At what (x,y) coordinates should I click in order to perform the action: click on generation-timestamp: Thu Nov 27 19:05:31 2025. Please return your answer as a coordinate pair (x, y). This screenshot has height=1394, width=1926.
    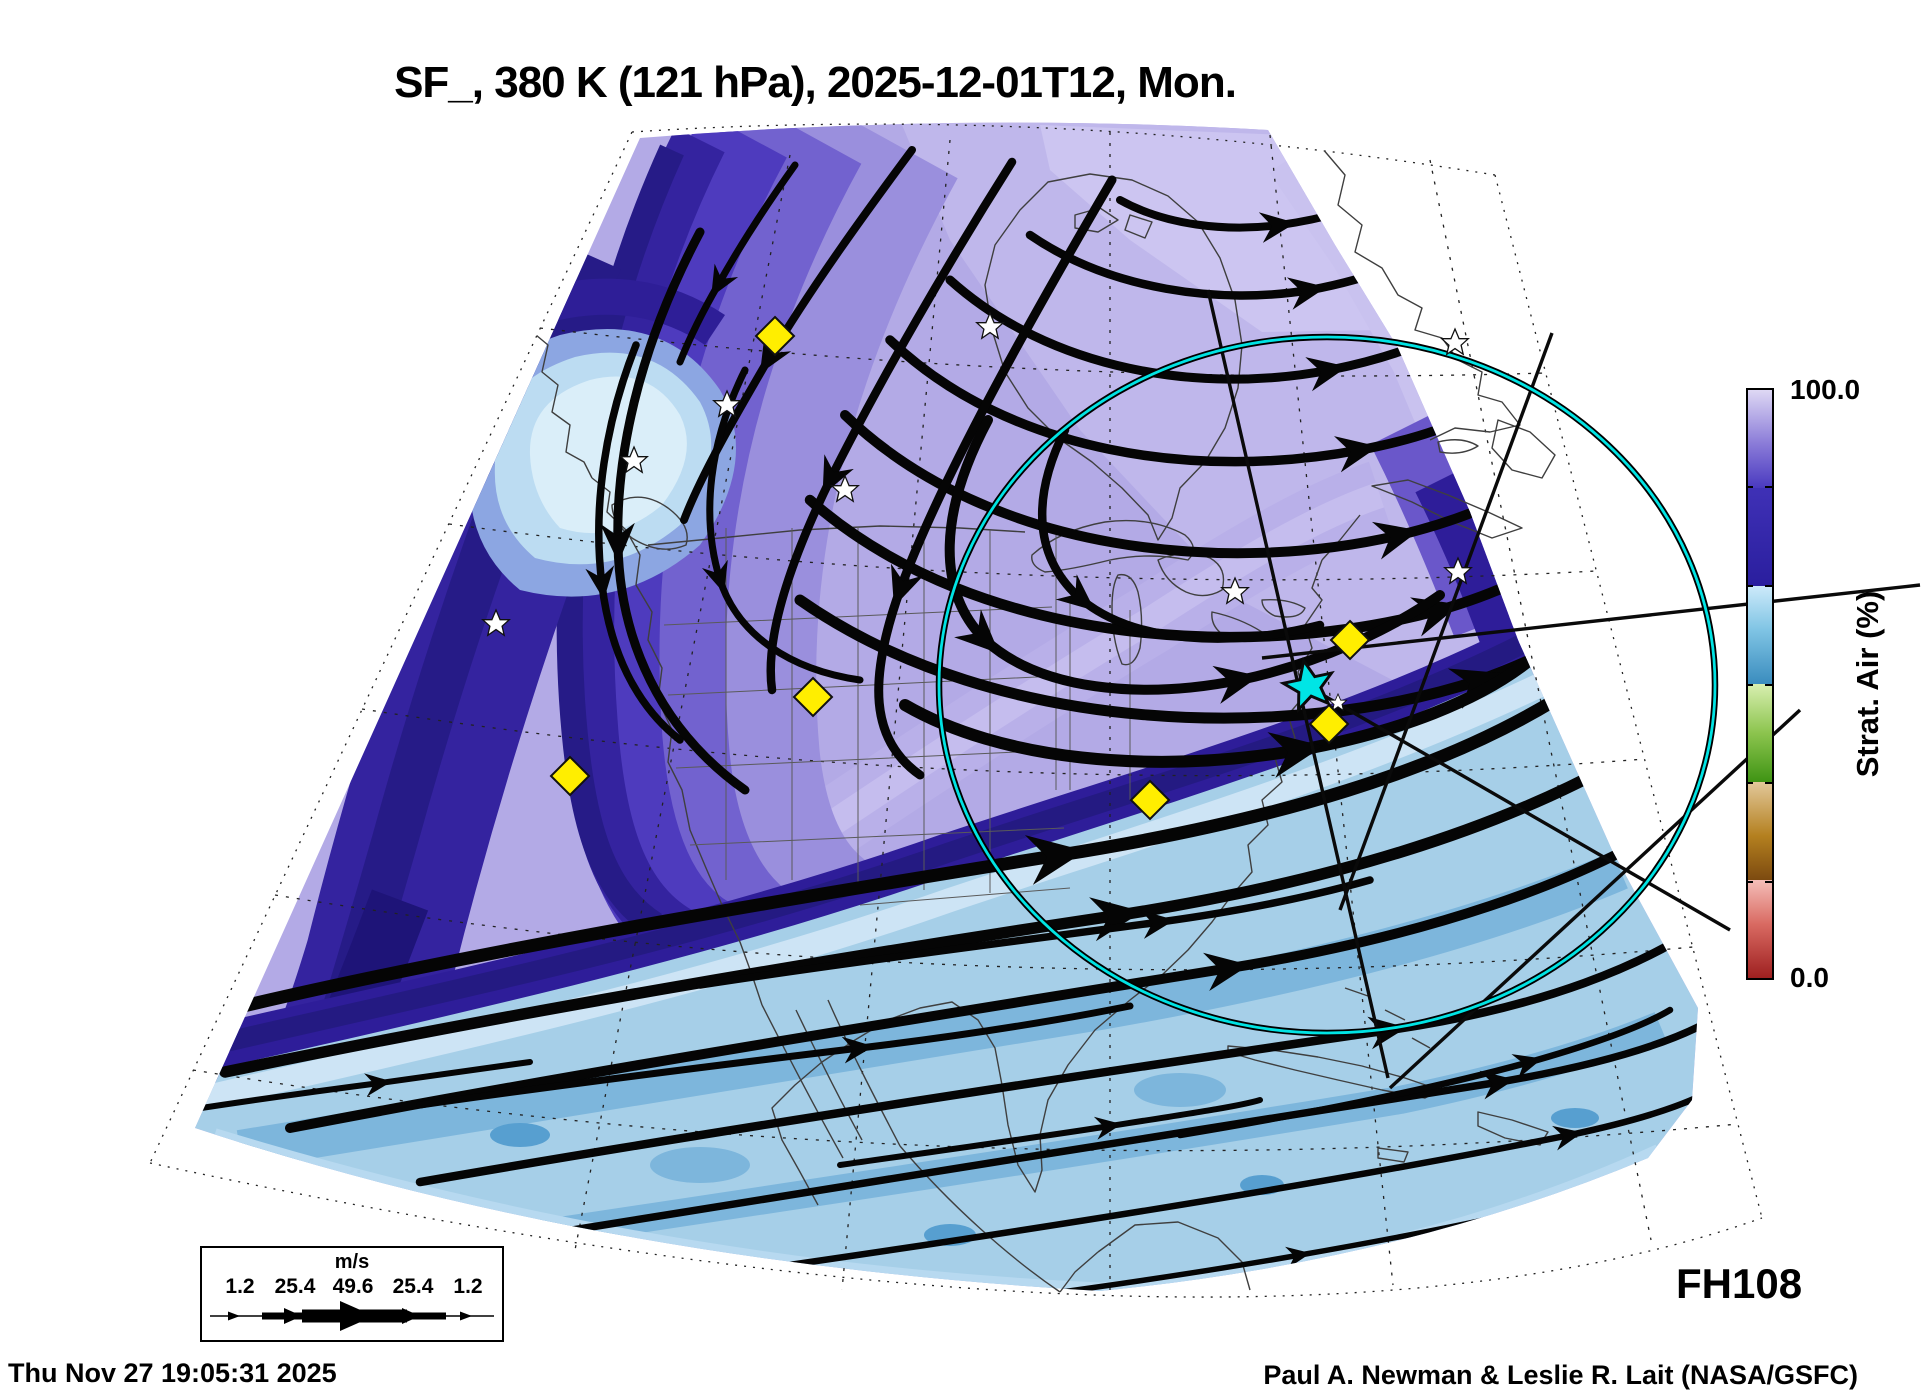
    Looking at the image, I should click on (172, 1373).